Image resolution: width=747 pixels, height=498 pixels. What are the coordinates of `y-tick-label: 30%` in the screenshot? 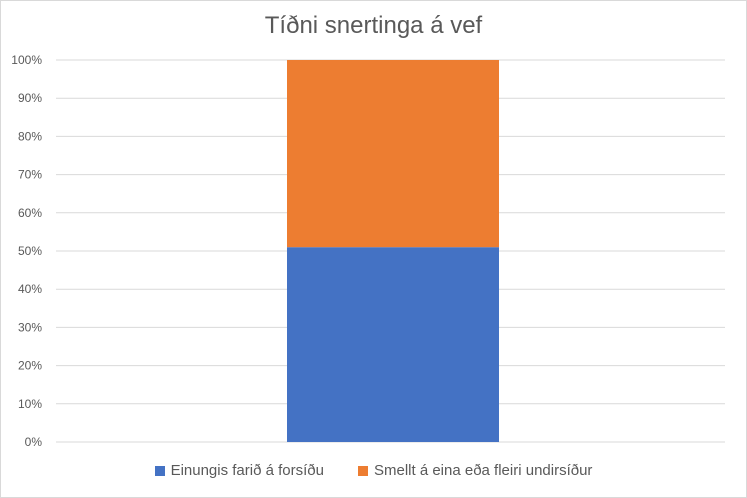 It's located at (30, 327).